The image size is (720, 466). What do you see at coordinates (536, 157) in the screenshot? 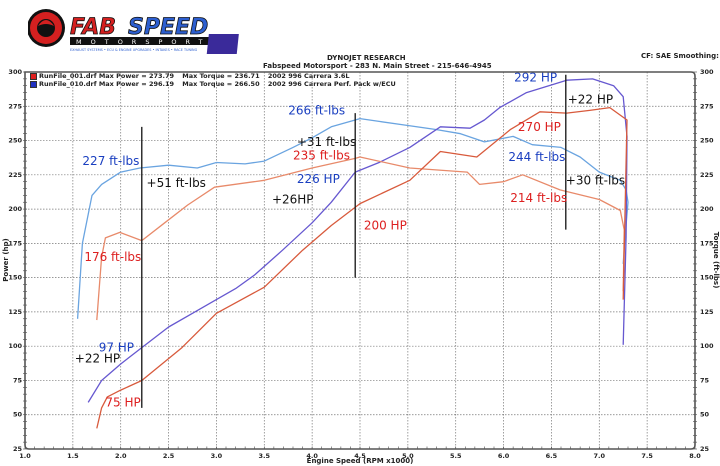
I see `annotation-label: 244 ft-lbs` at bounding box center [536, 157].